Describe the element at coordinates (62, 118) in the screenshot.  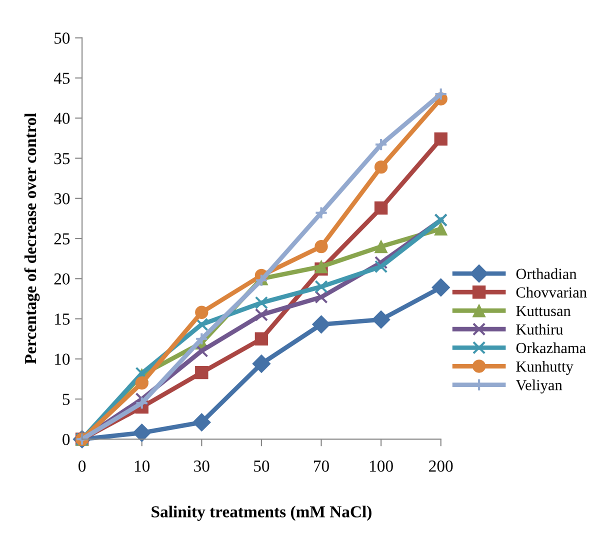
I see `y-tick-label: 40` at that location.